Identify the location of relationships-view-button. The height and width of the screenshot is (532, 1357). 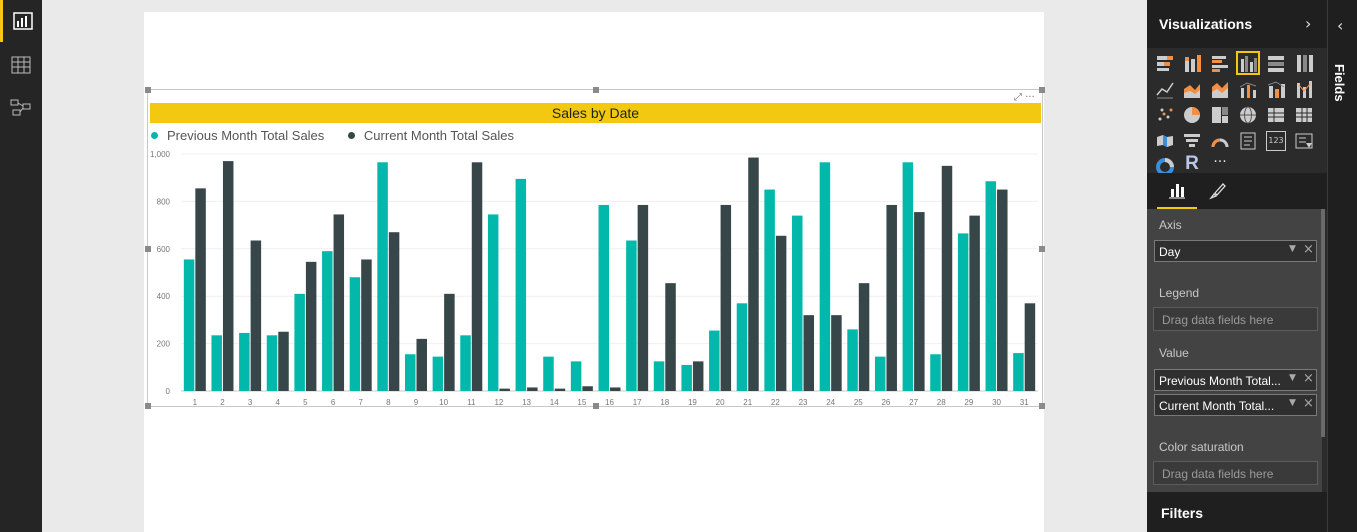
(21, 107).